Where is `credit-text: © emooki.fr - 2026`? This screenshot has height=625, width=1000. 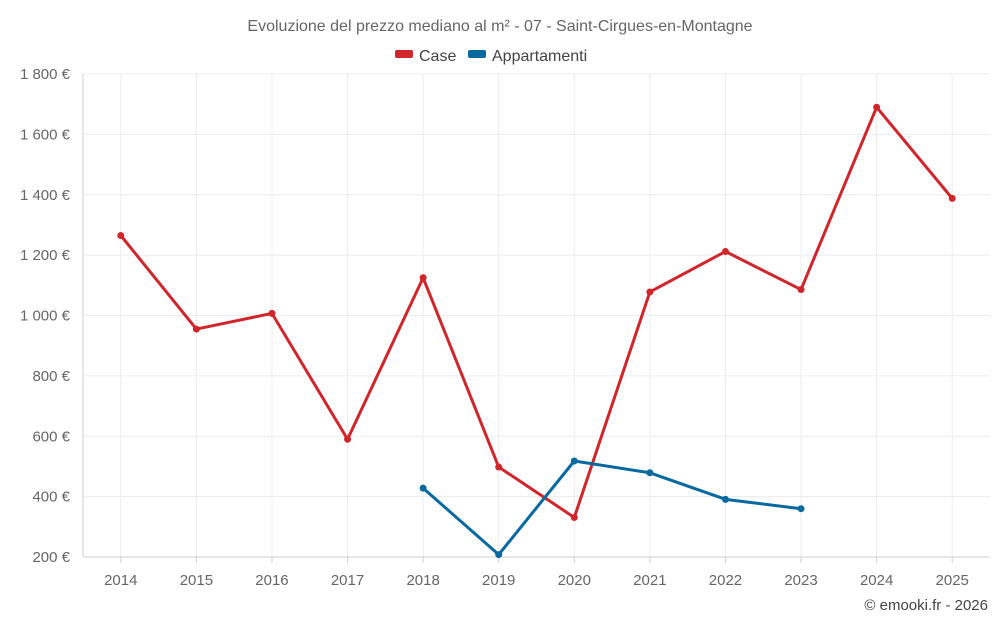 credit-text: © emooki.fr - 2026 is located at coordinates (926, 605).